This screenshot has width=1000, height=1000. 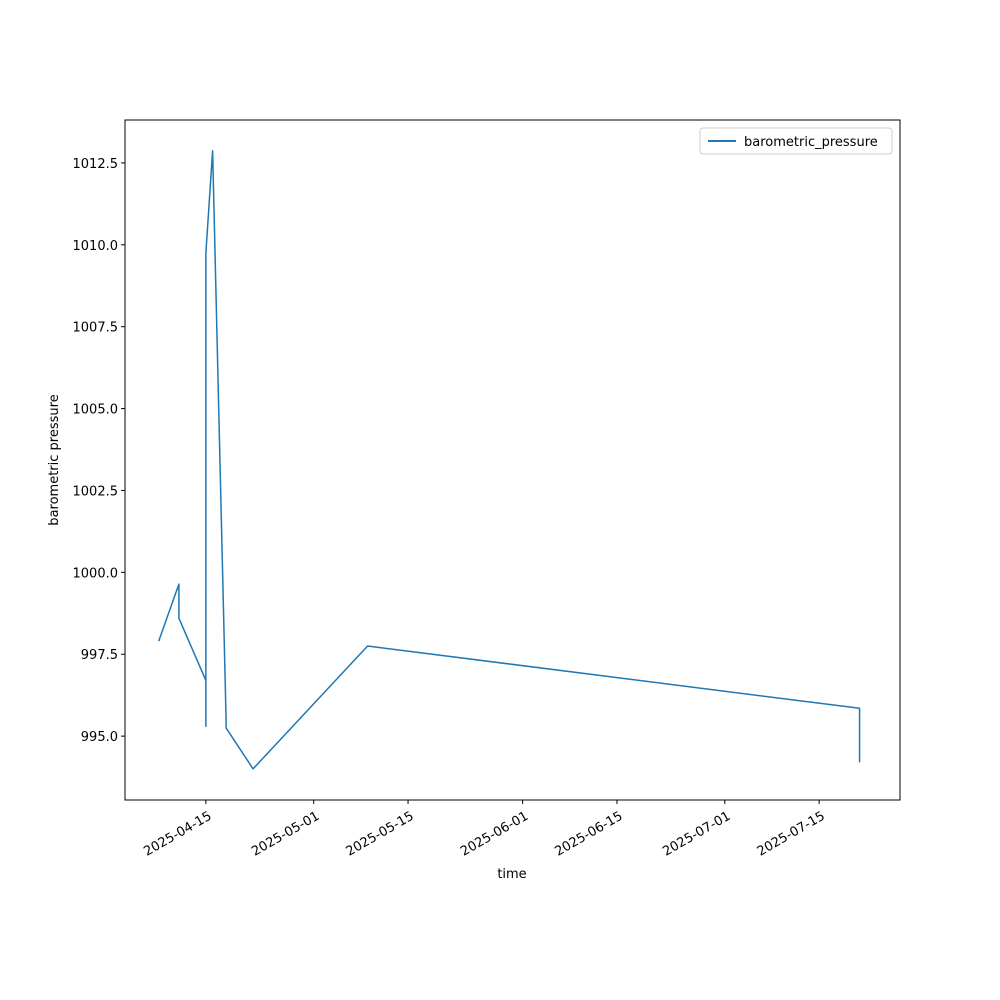 What do you see at coordinates (54, 459) in the screenshot?
I see `y-axis-label: barometric pressure` at bounding box center [54, 459].